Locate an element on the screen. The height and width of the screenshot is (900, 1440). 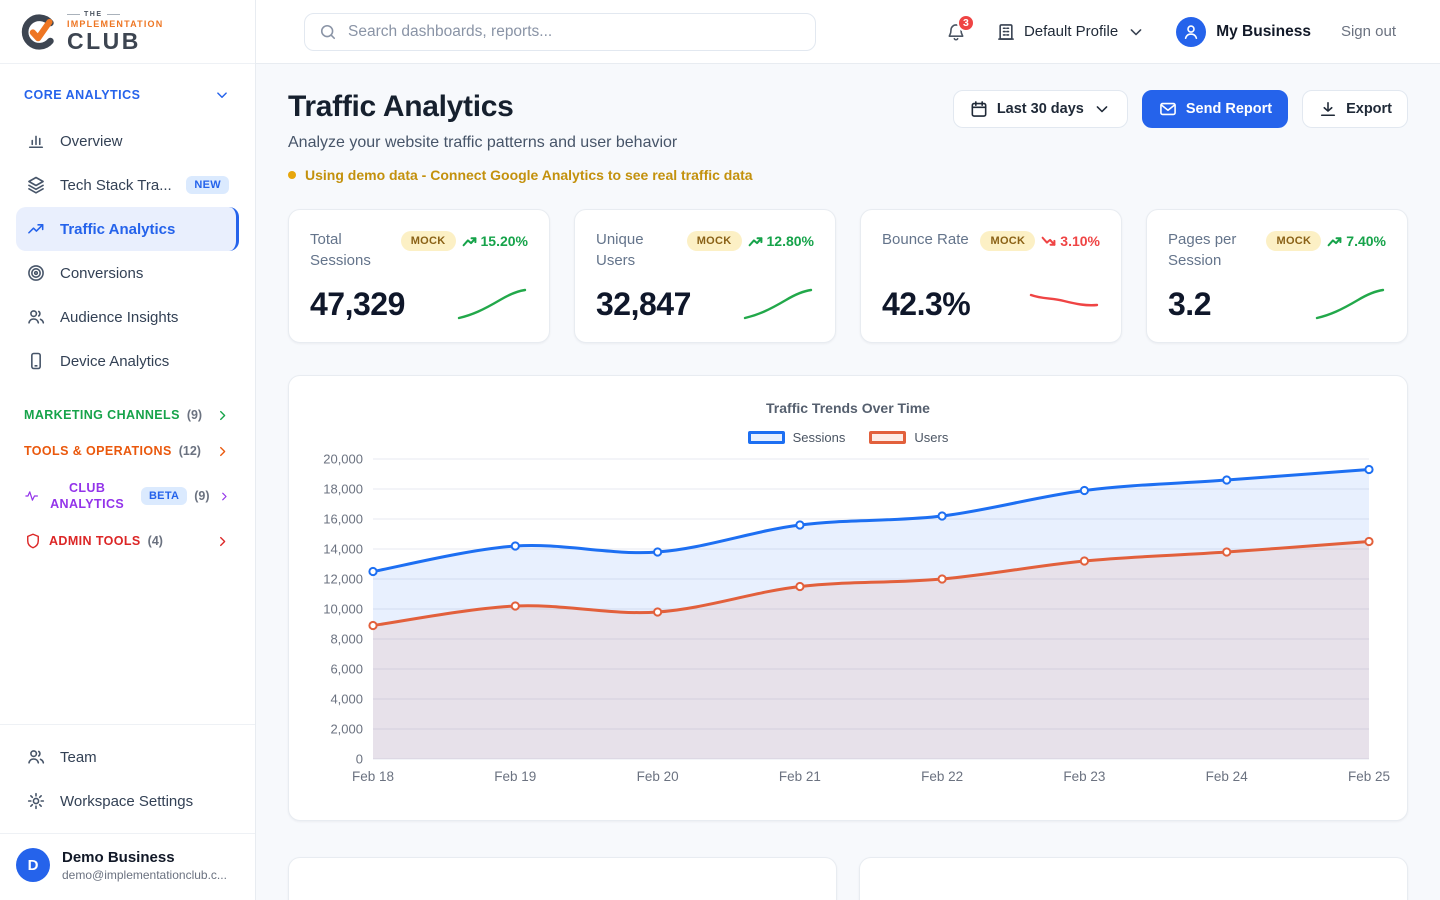
search-box is located at coordinates (560, 31).